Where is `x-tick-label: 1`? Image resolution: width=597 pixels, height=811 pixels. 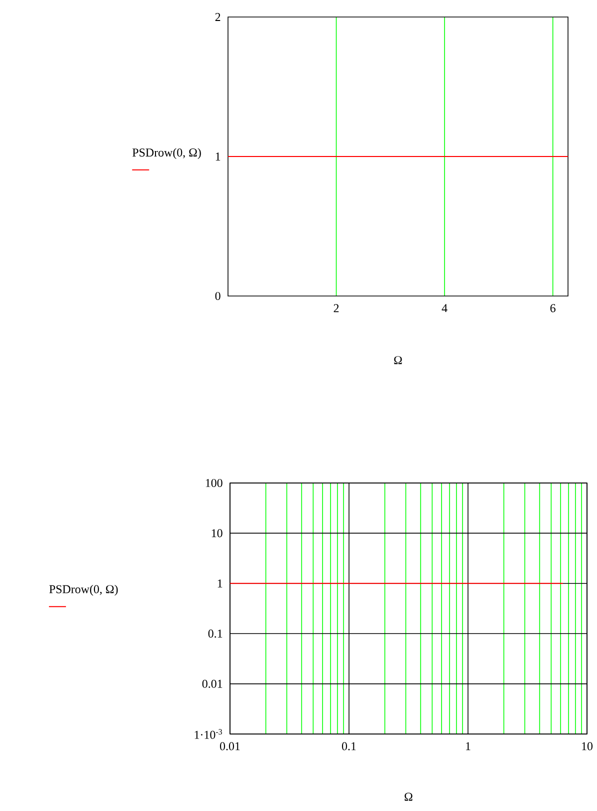
x-tick-label: 1 is located at coordinates (468, 746).